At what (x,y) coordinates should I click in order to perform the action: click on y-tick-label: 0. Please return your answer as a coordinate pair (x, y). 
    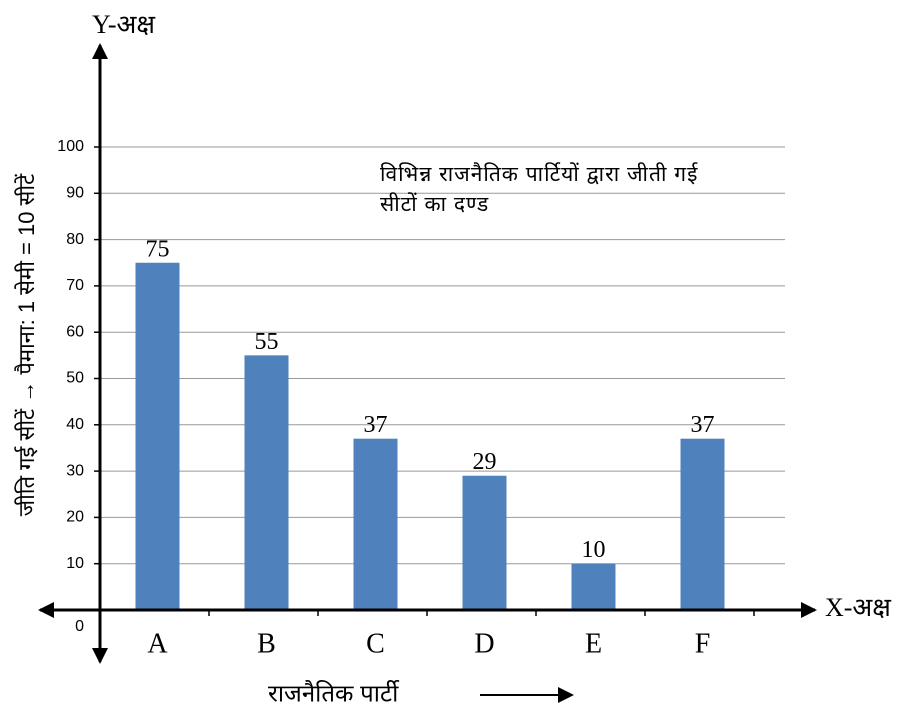
    Looking at the image, I should click on (79, 626).